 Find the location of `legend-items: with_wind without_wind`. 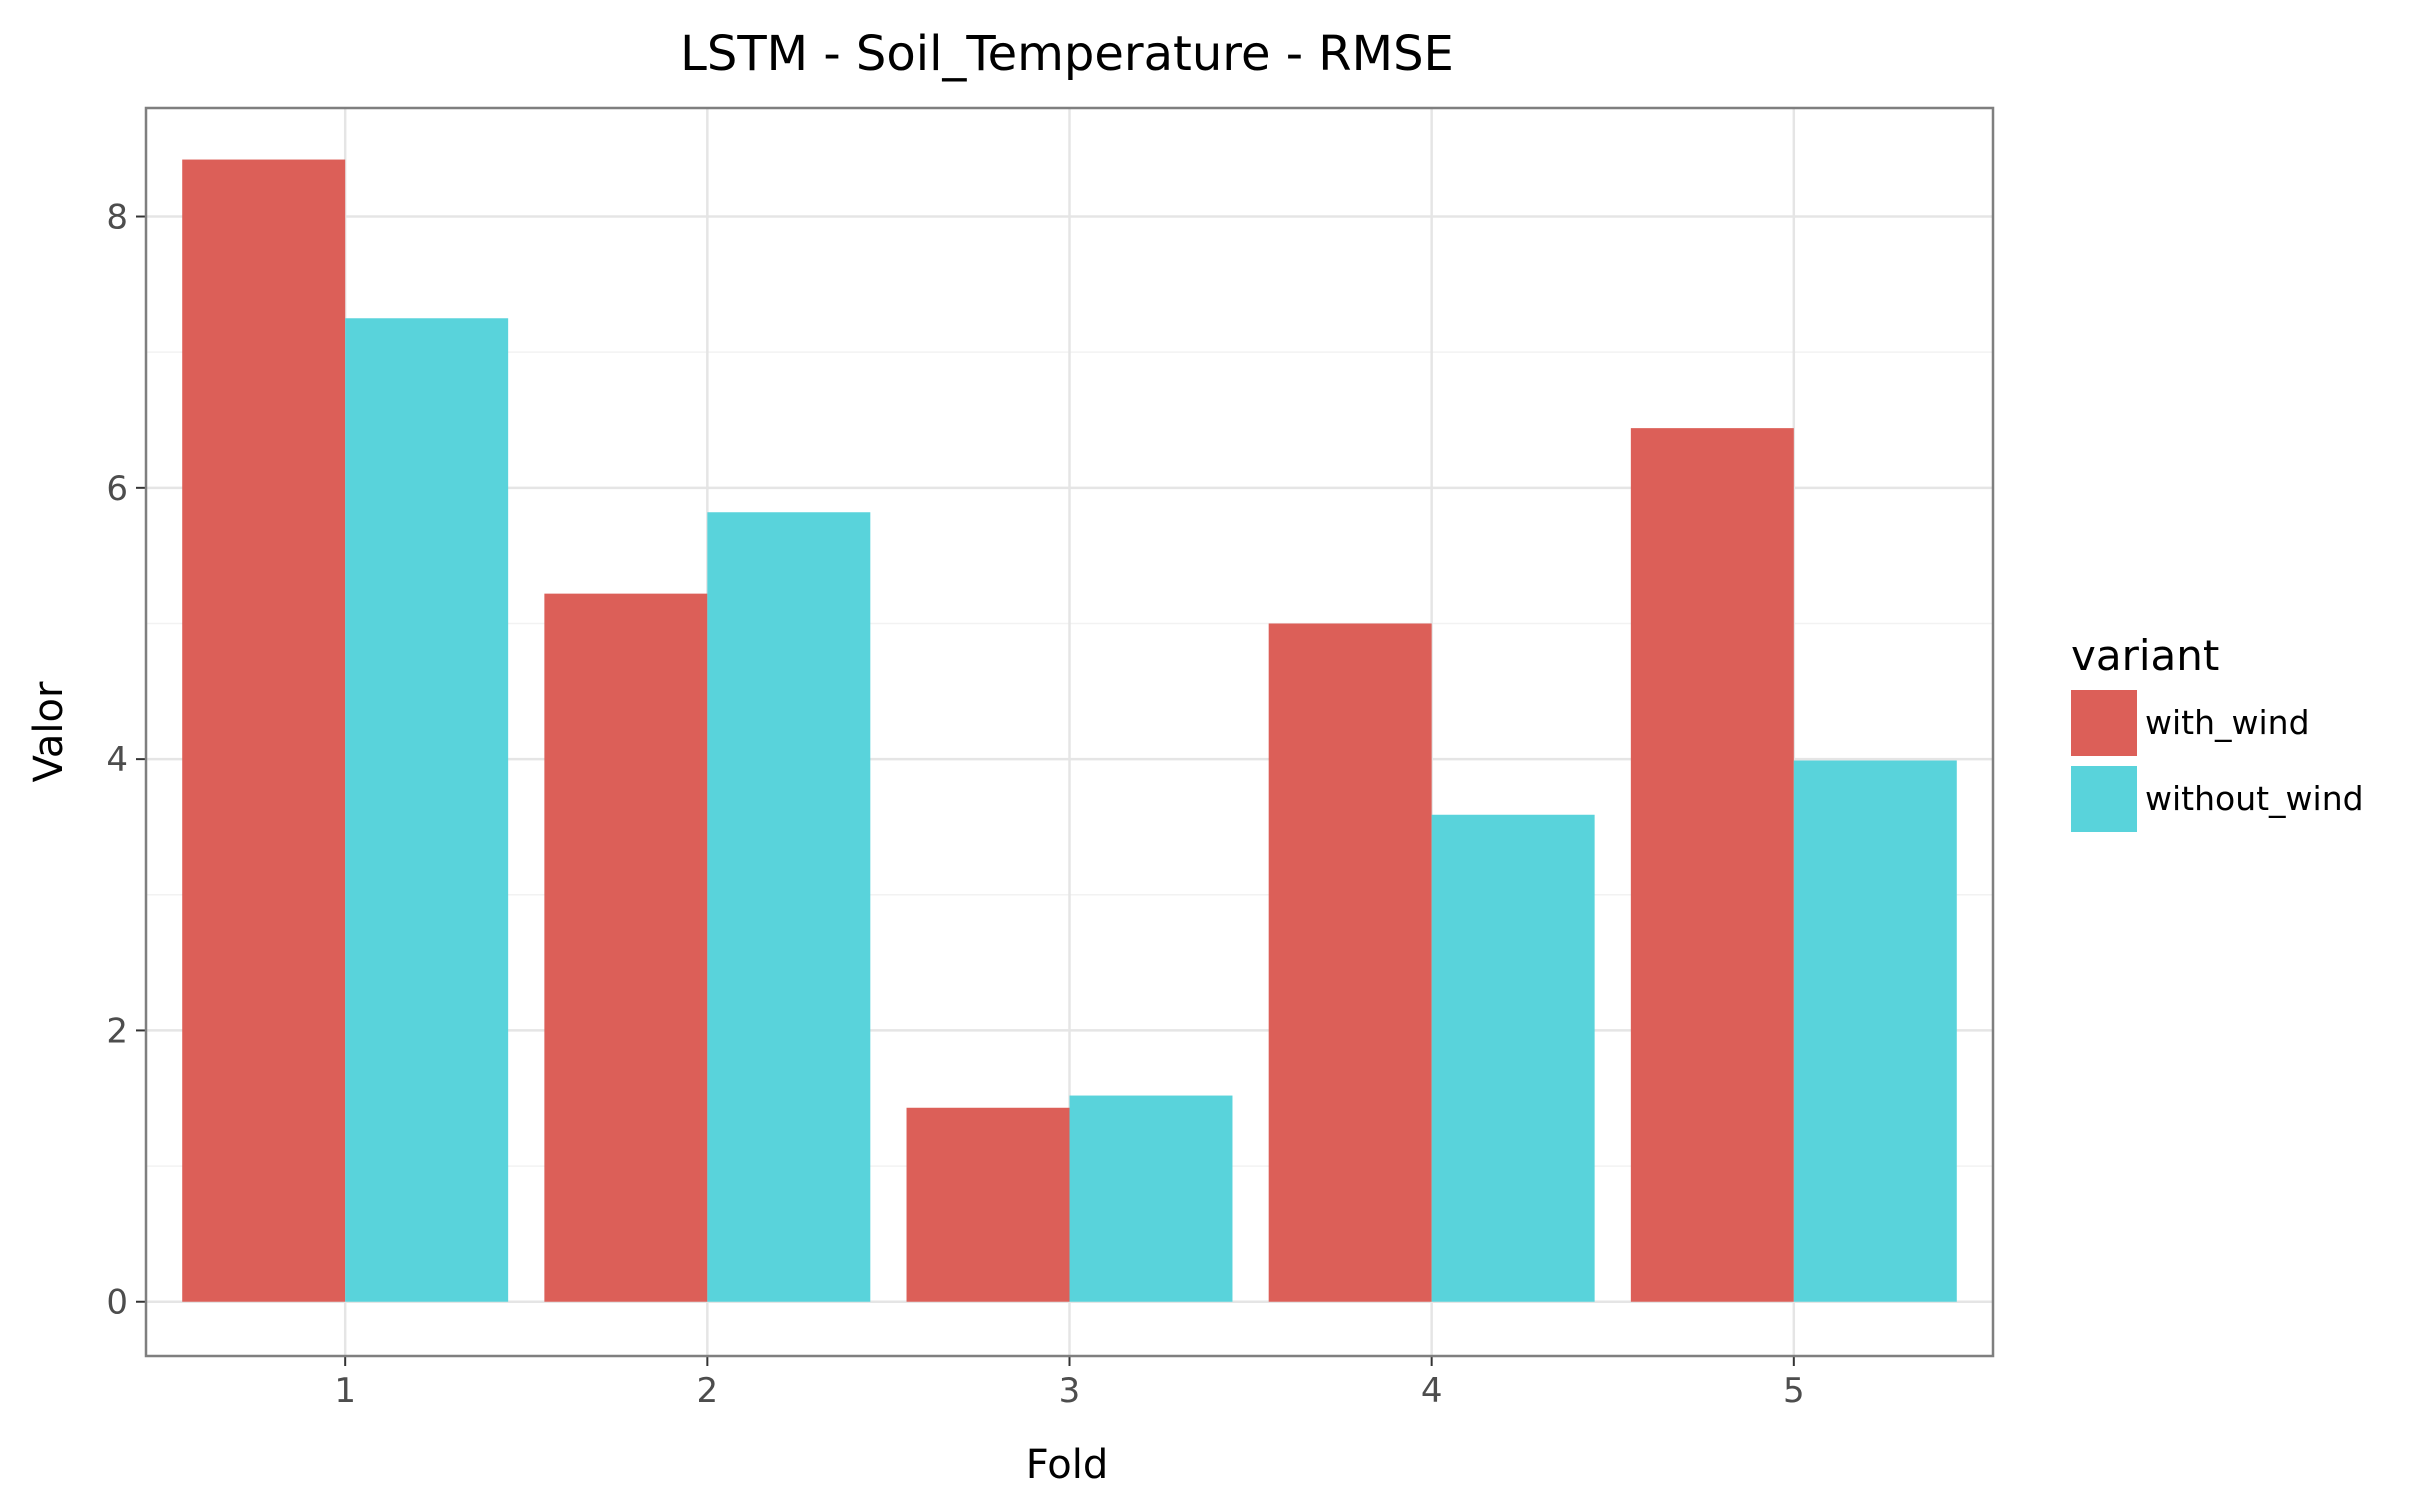

legend-items: with_wind without_wind is located at coordinates (2217, 761).